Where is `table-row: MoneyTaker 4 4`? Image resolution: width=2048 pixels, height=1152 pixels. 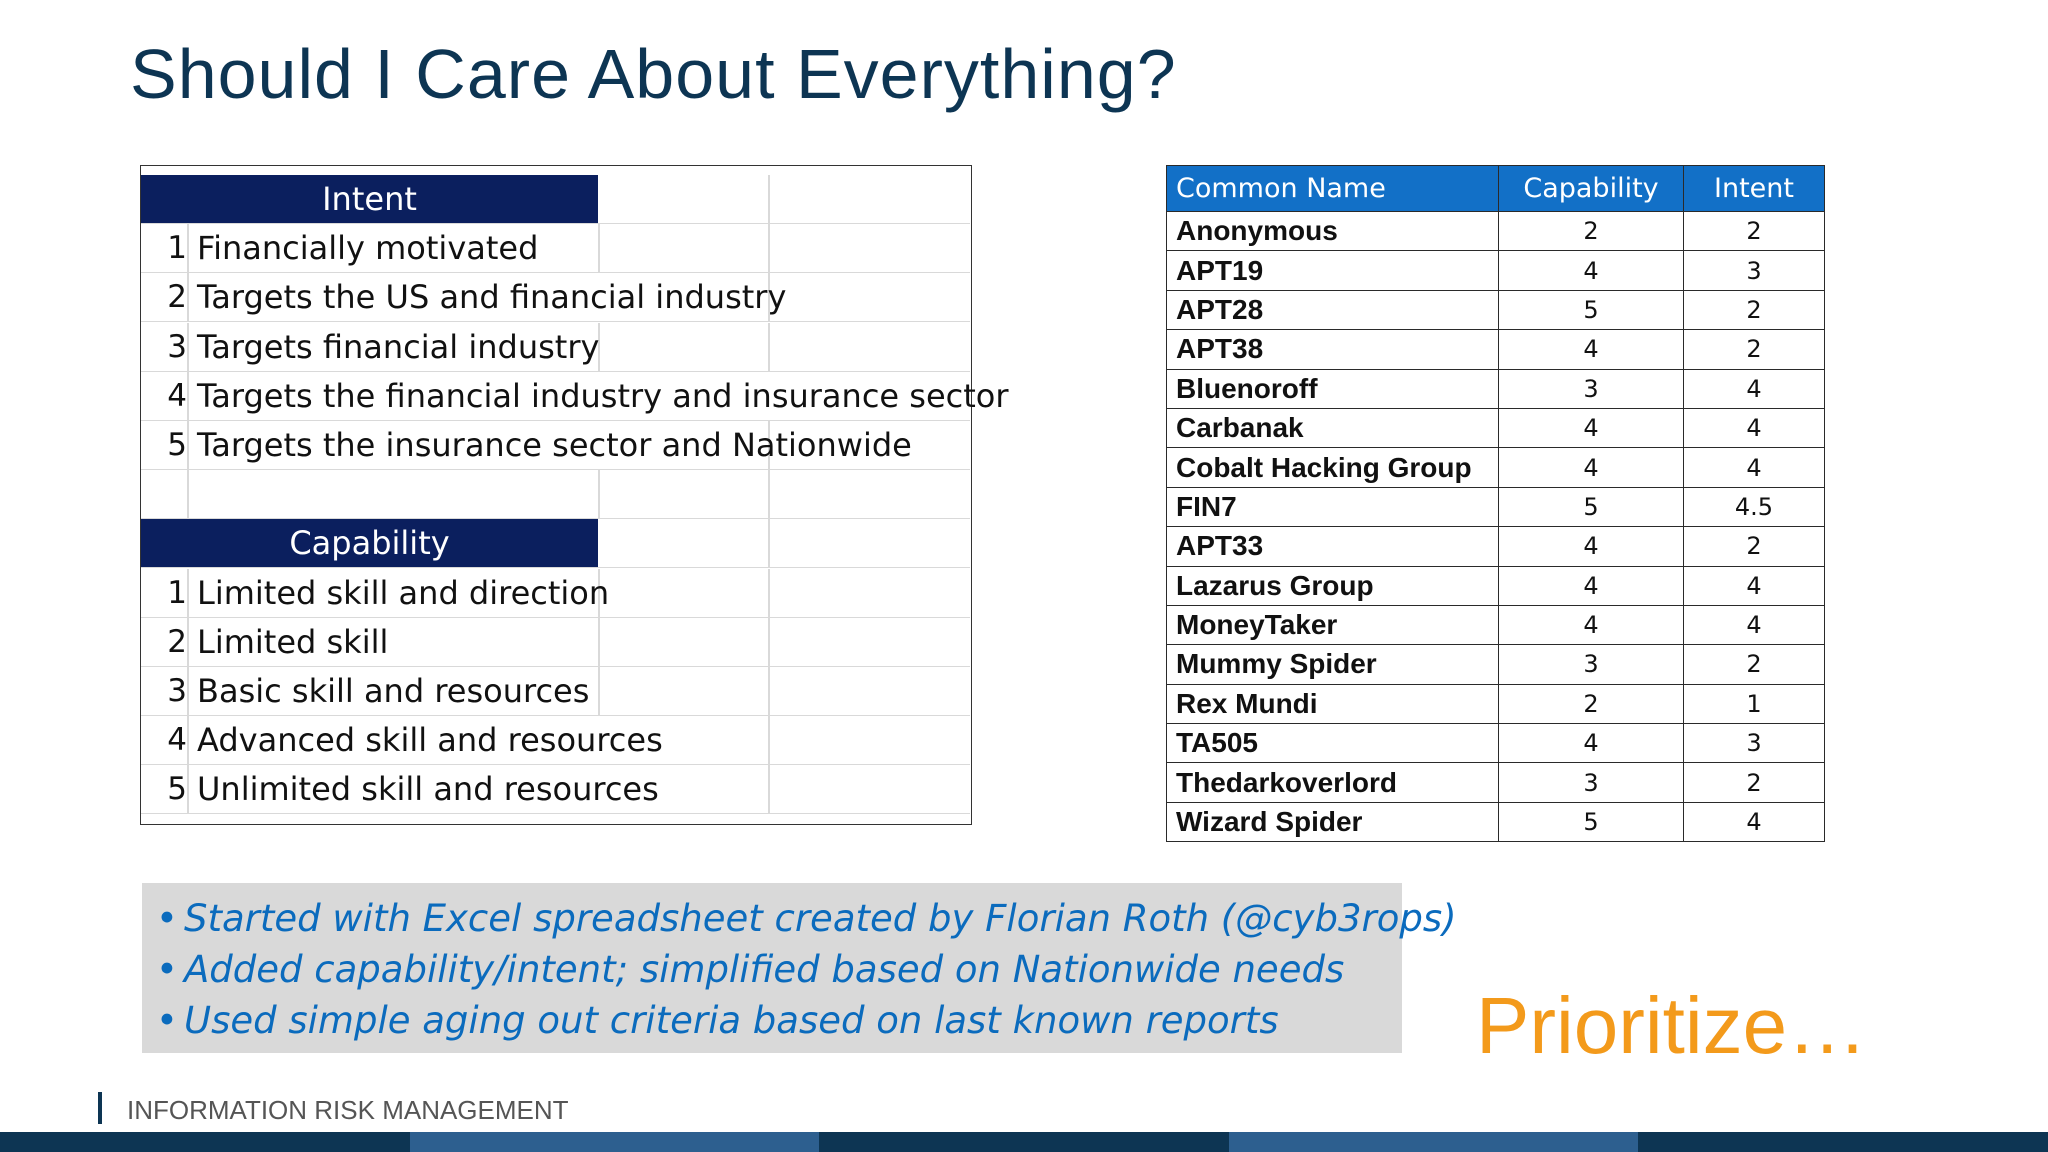
table-row: MoneyTaker 4 4 is located at coordinates (1495, 625).